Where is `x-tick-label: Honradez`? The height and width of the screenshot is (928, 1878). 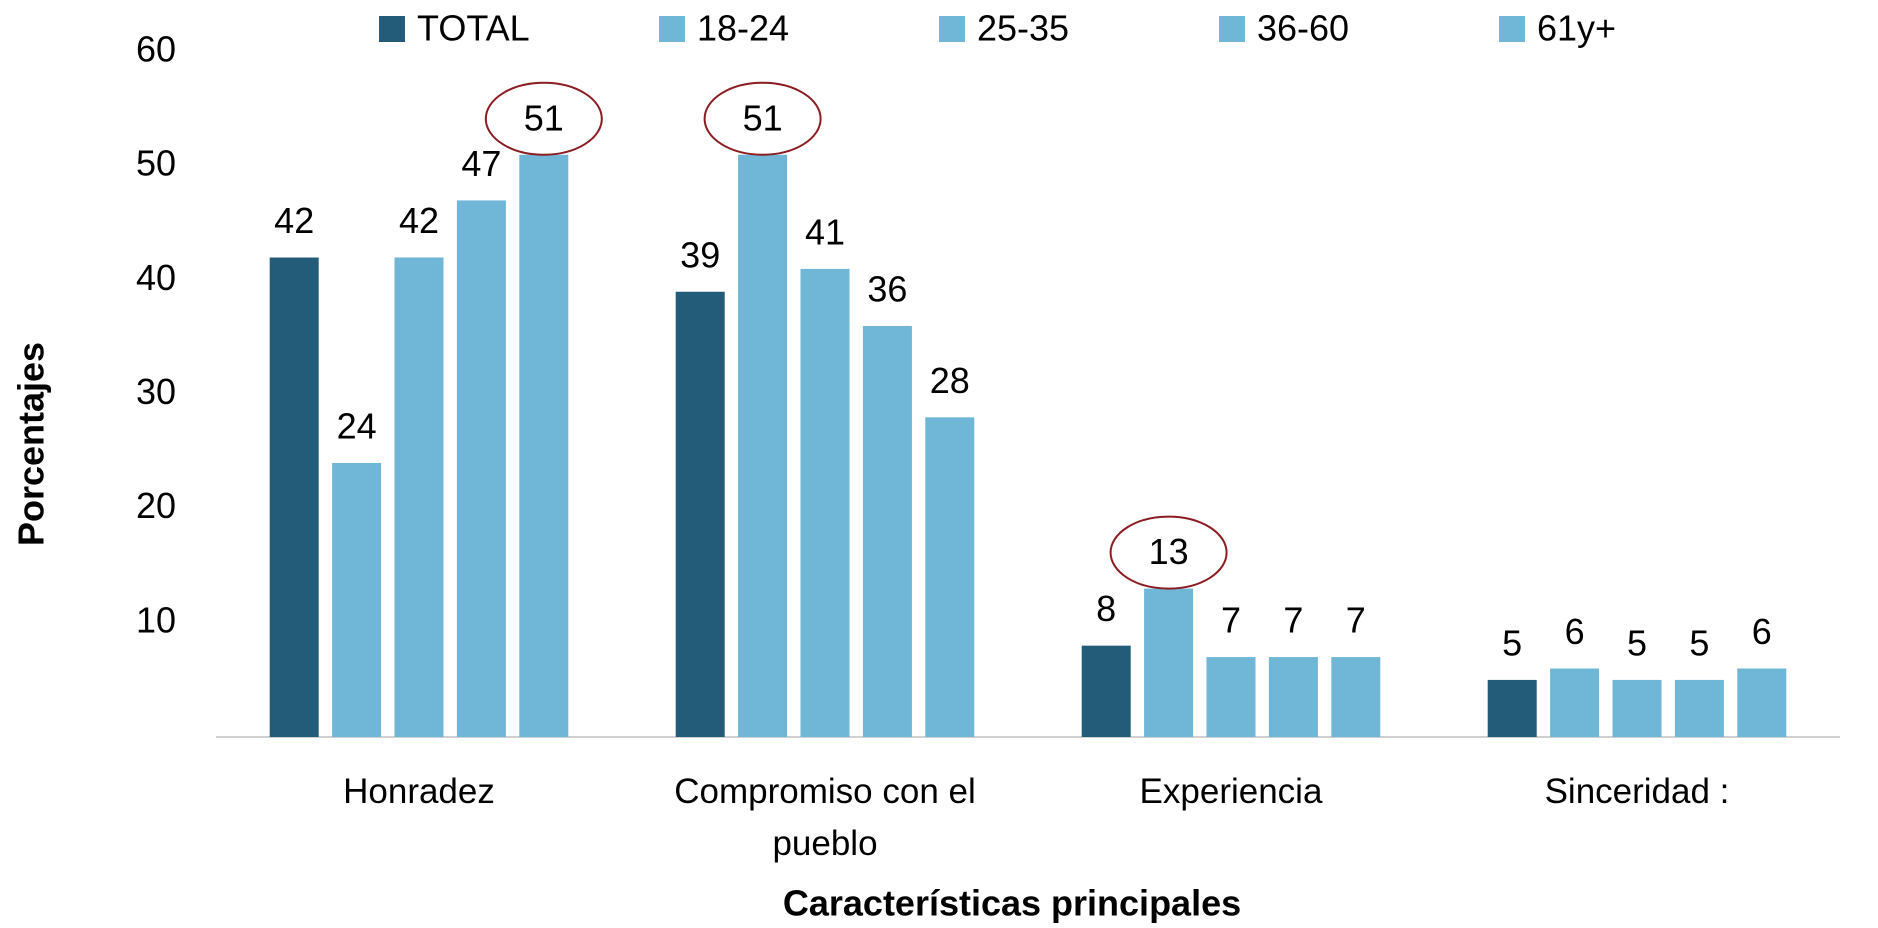
x-tick-label: Honradez is located at coordinates (419, 791).